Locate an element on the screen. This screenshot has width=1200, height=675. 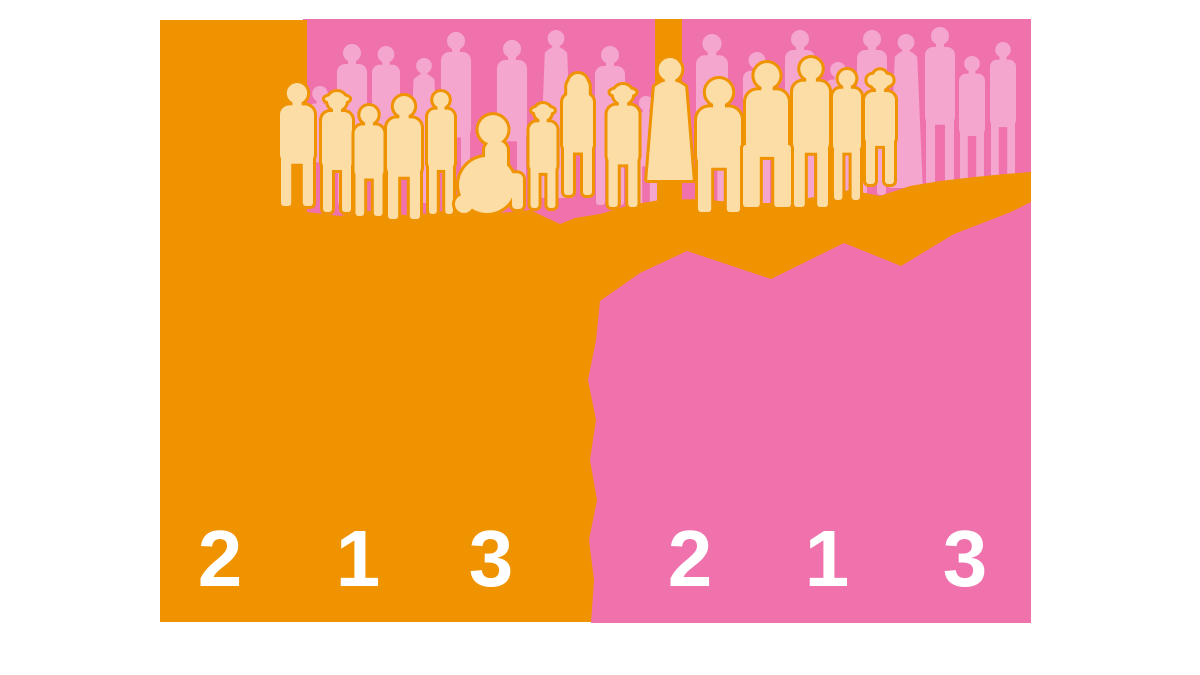
pink-block-digit-1: 1 is located at coordinates (827, 558).